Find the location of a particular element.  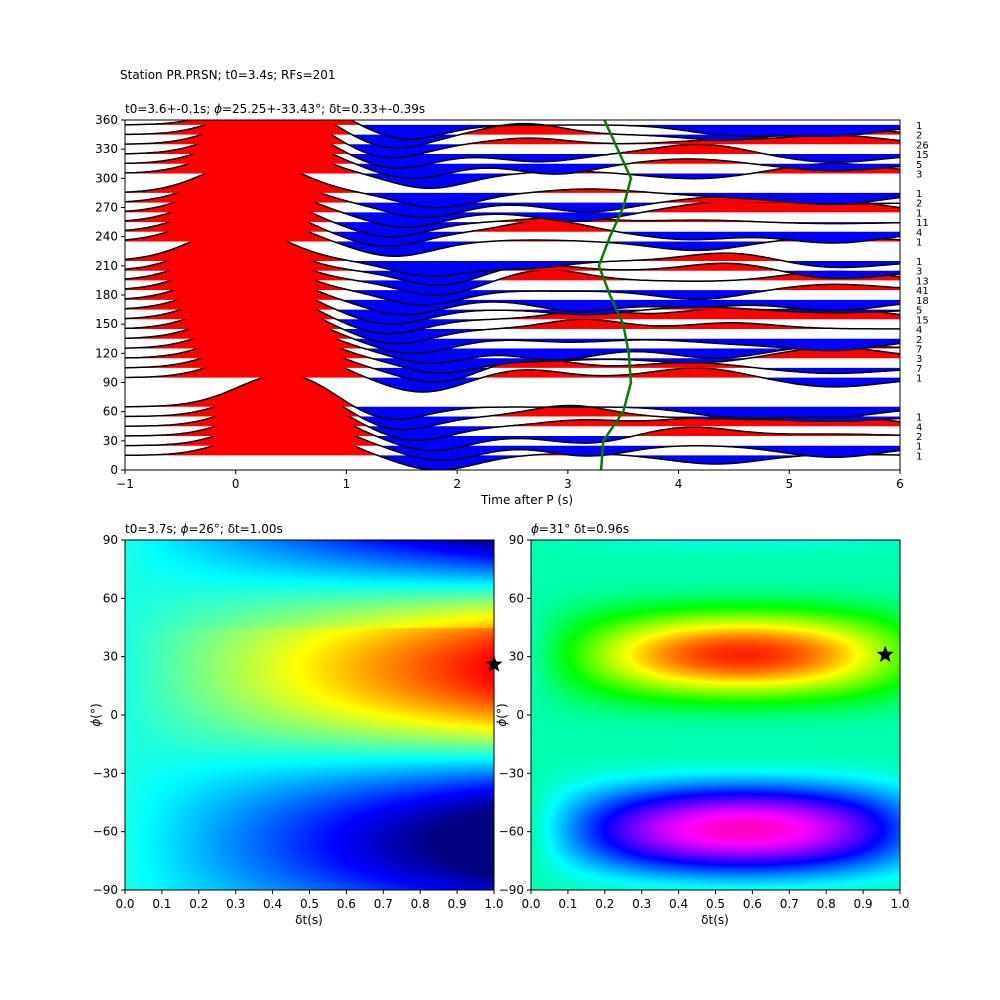

x-tick-label: 0.6 is located at coordinates (346, 904).